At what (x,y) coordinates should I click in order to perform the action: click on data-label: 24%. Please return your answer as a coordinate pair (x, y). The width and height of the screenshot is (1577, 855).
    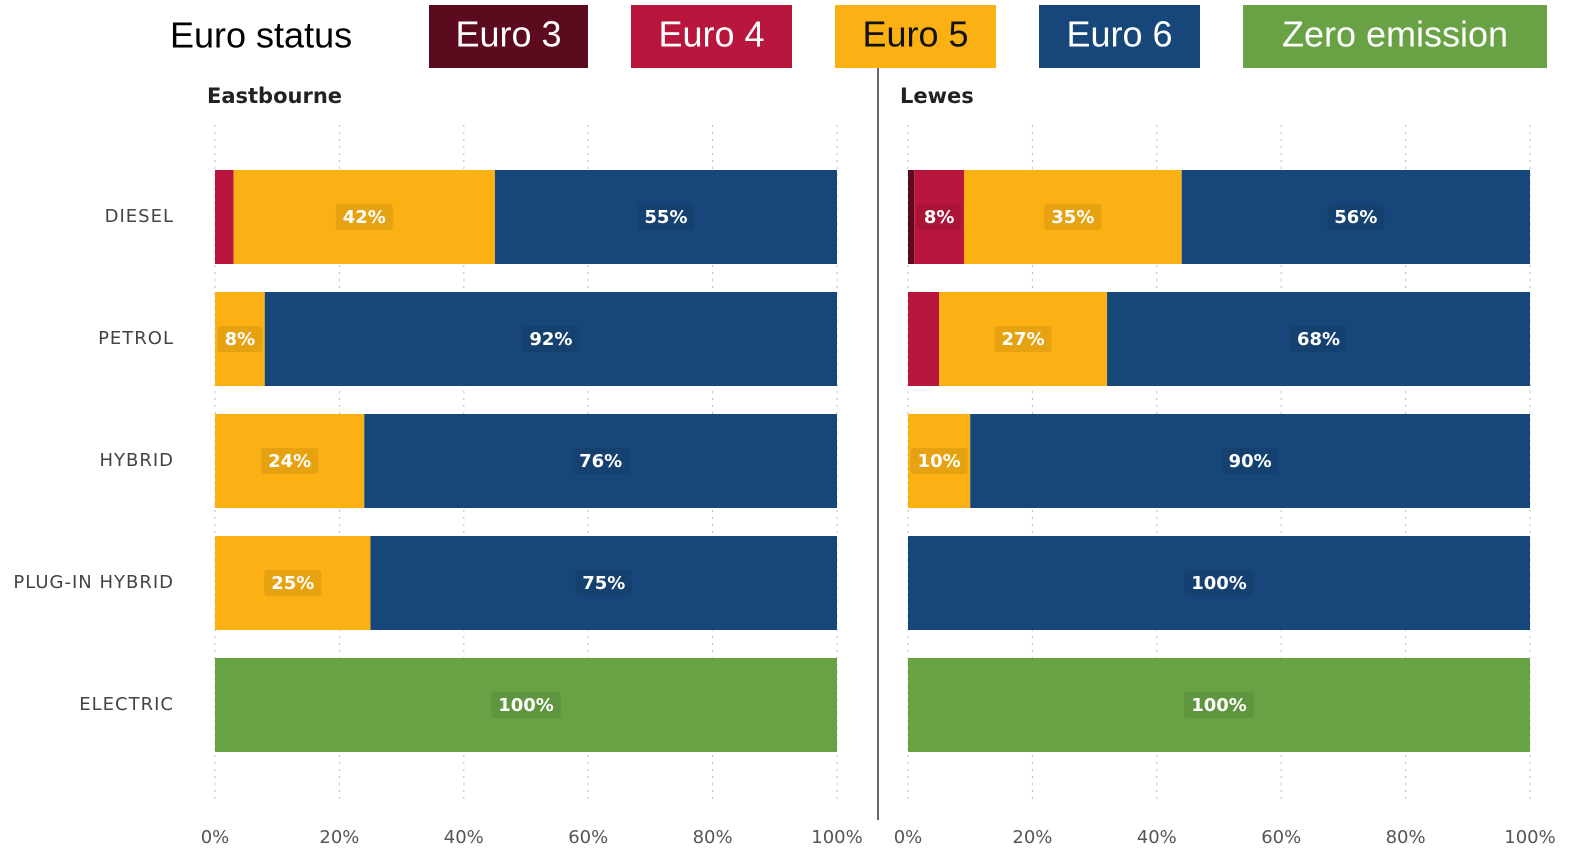
    Looking at the image, I should click on (289, 461).